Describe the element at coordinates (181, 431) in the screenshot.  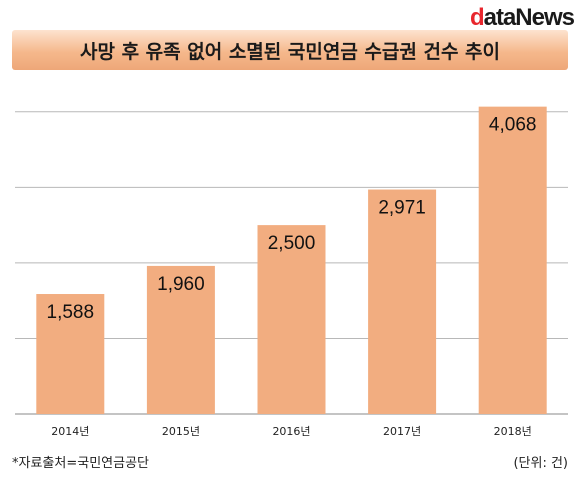
I see `x-tick-label: 2015년` at that location.